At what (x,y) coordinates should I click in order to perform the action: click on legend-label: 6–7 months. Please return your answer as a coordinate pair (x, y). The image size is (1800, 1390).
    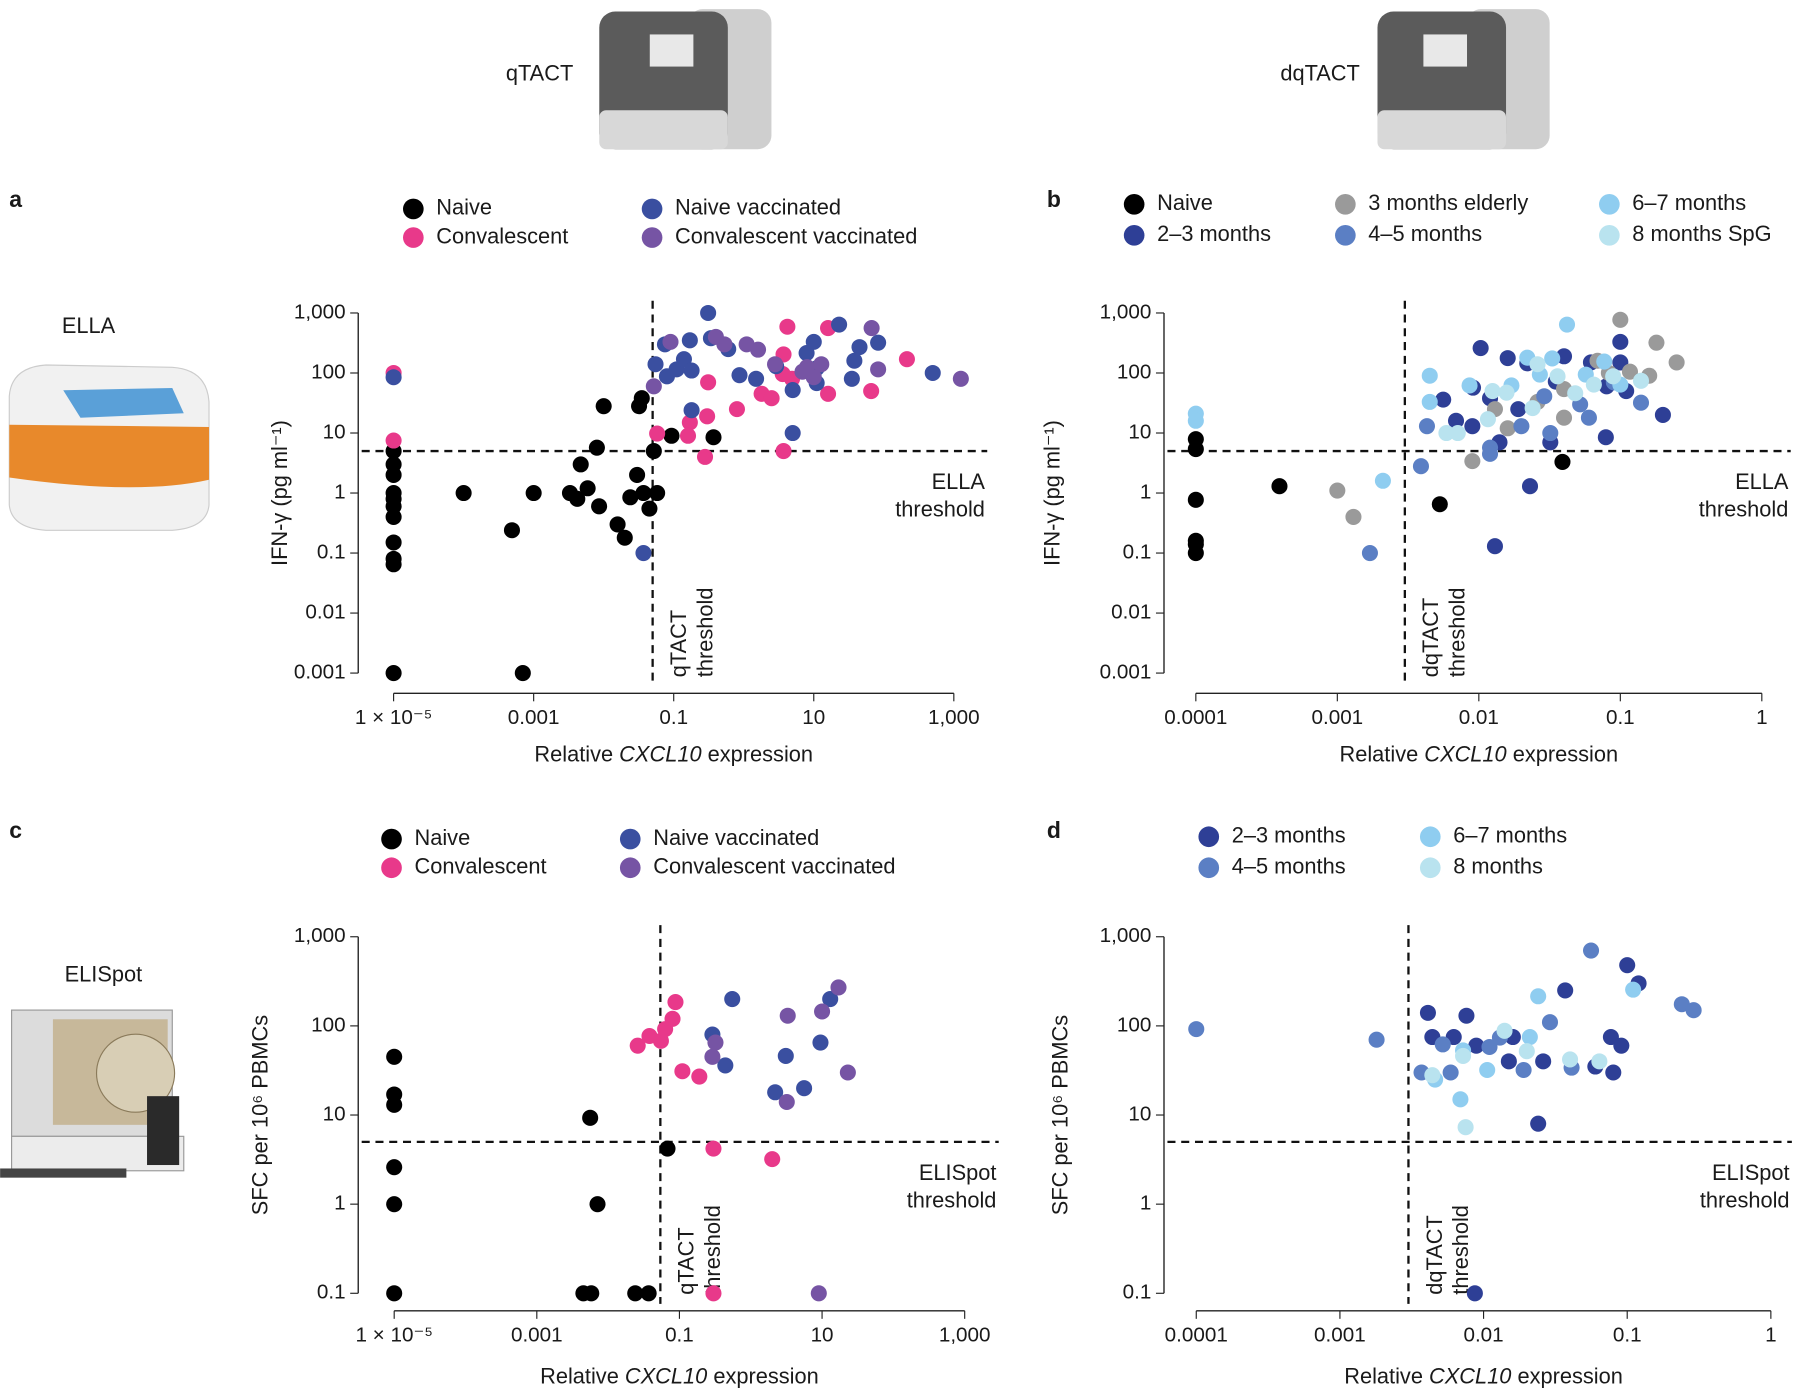
    Looking at the image, I should click on (1510, 835).